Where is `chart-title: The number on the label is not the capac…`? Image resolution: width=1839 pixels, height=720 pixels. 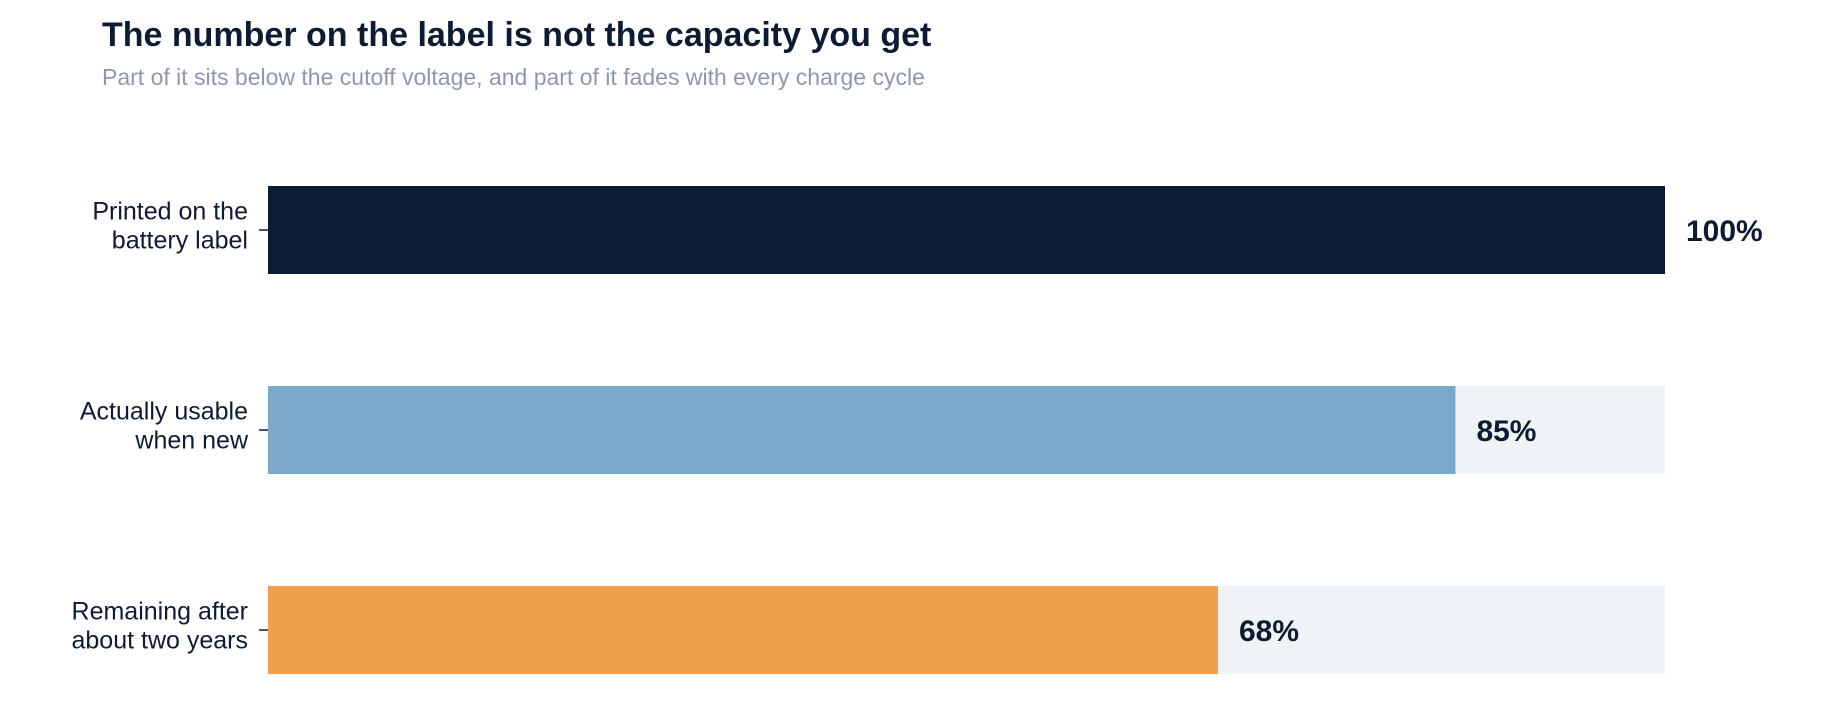
chart-title: The number on the label is not the capac… is located at coordinates (517, 35).